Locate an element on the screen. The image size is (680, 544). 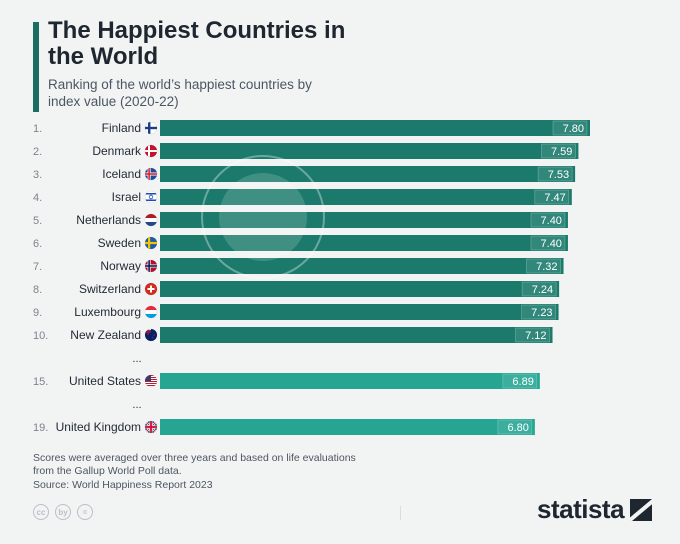
value-label: 7.80 is located at coordinates (573, 129).